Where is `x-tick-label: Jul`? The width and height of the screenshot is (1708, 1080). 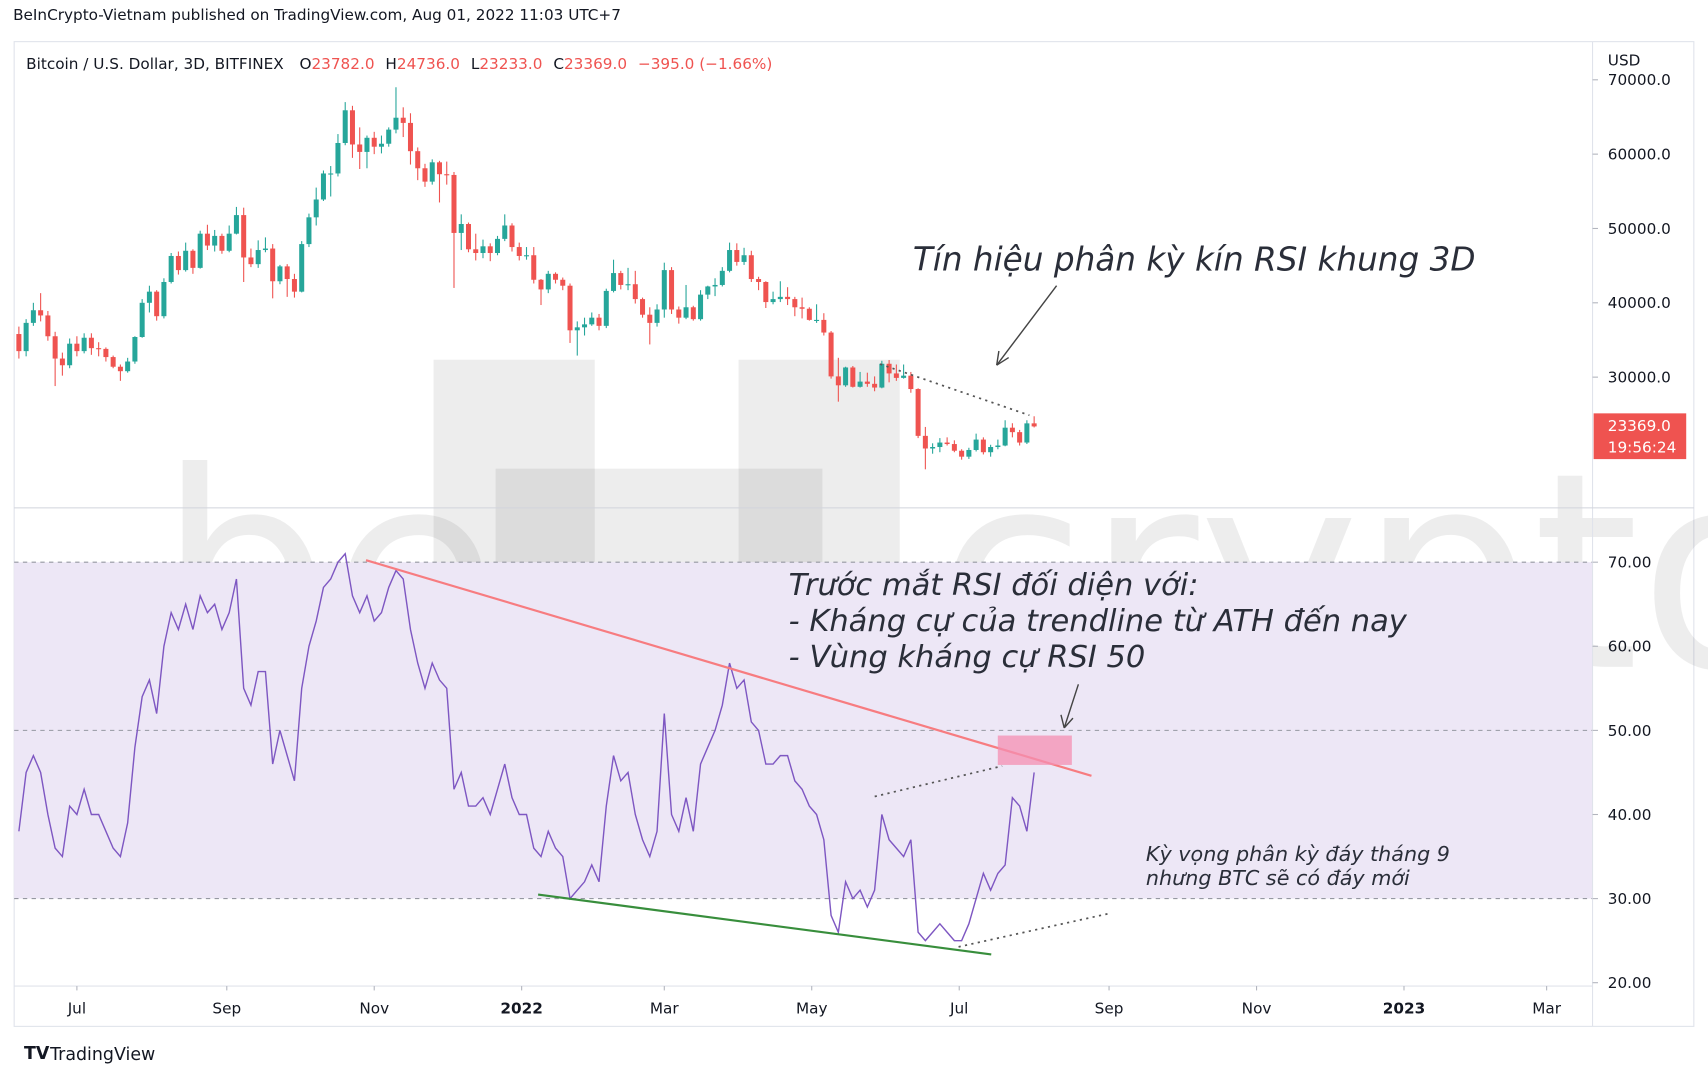
x-tick-label: Jul is located at coordinates (958, 1008).